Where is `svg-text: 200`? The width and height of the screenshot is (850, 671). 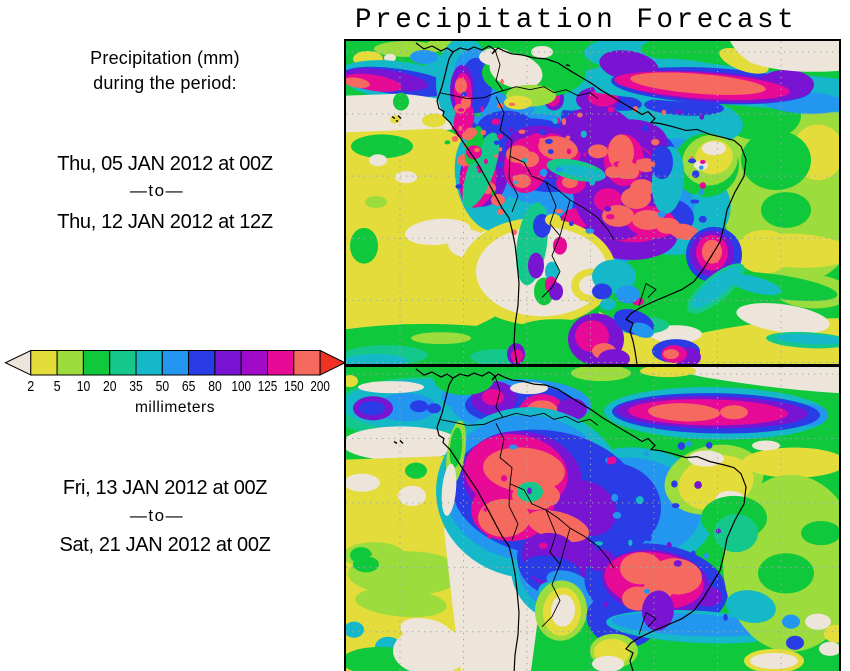
svg-text: 200 is located at coordinates (320, 386).